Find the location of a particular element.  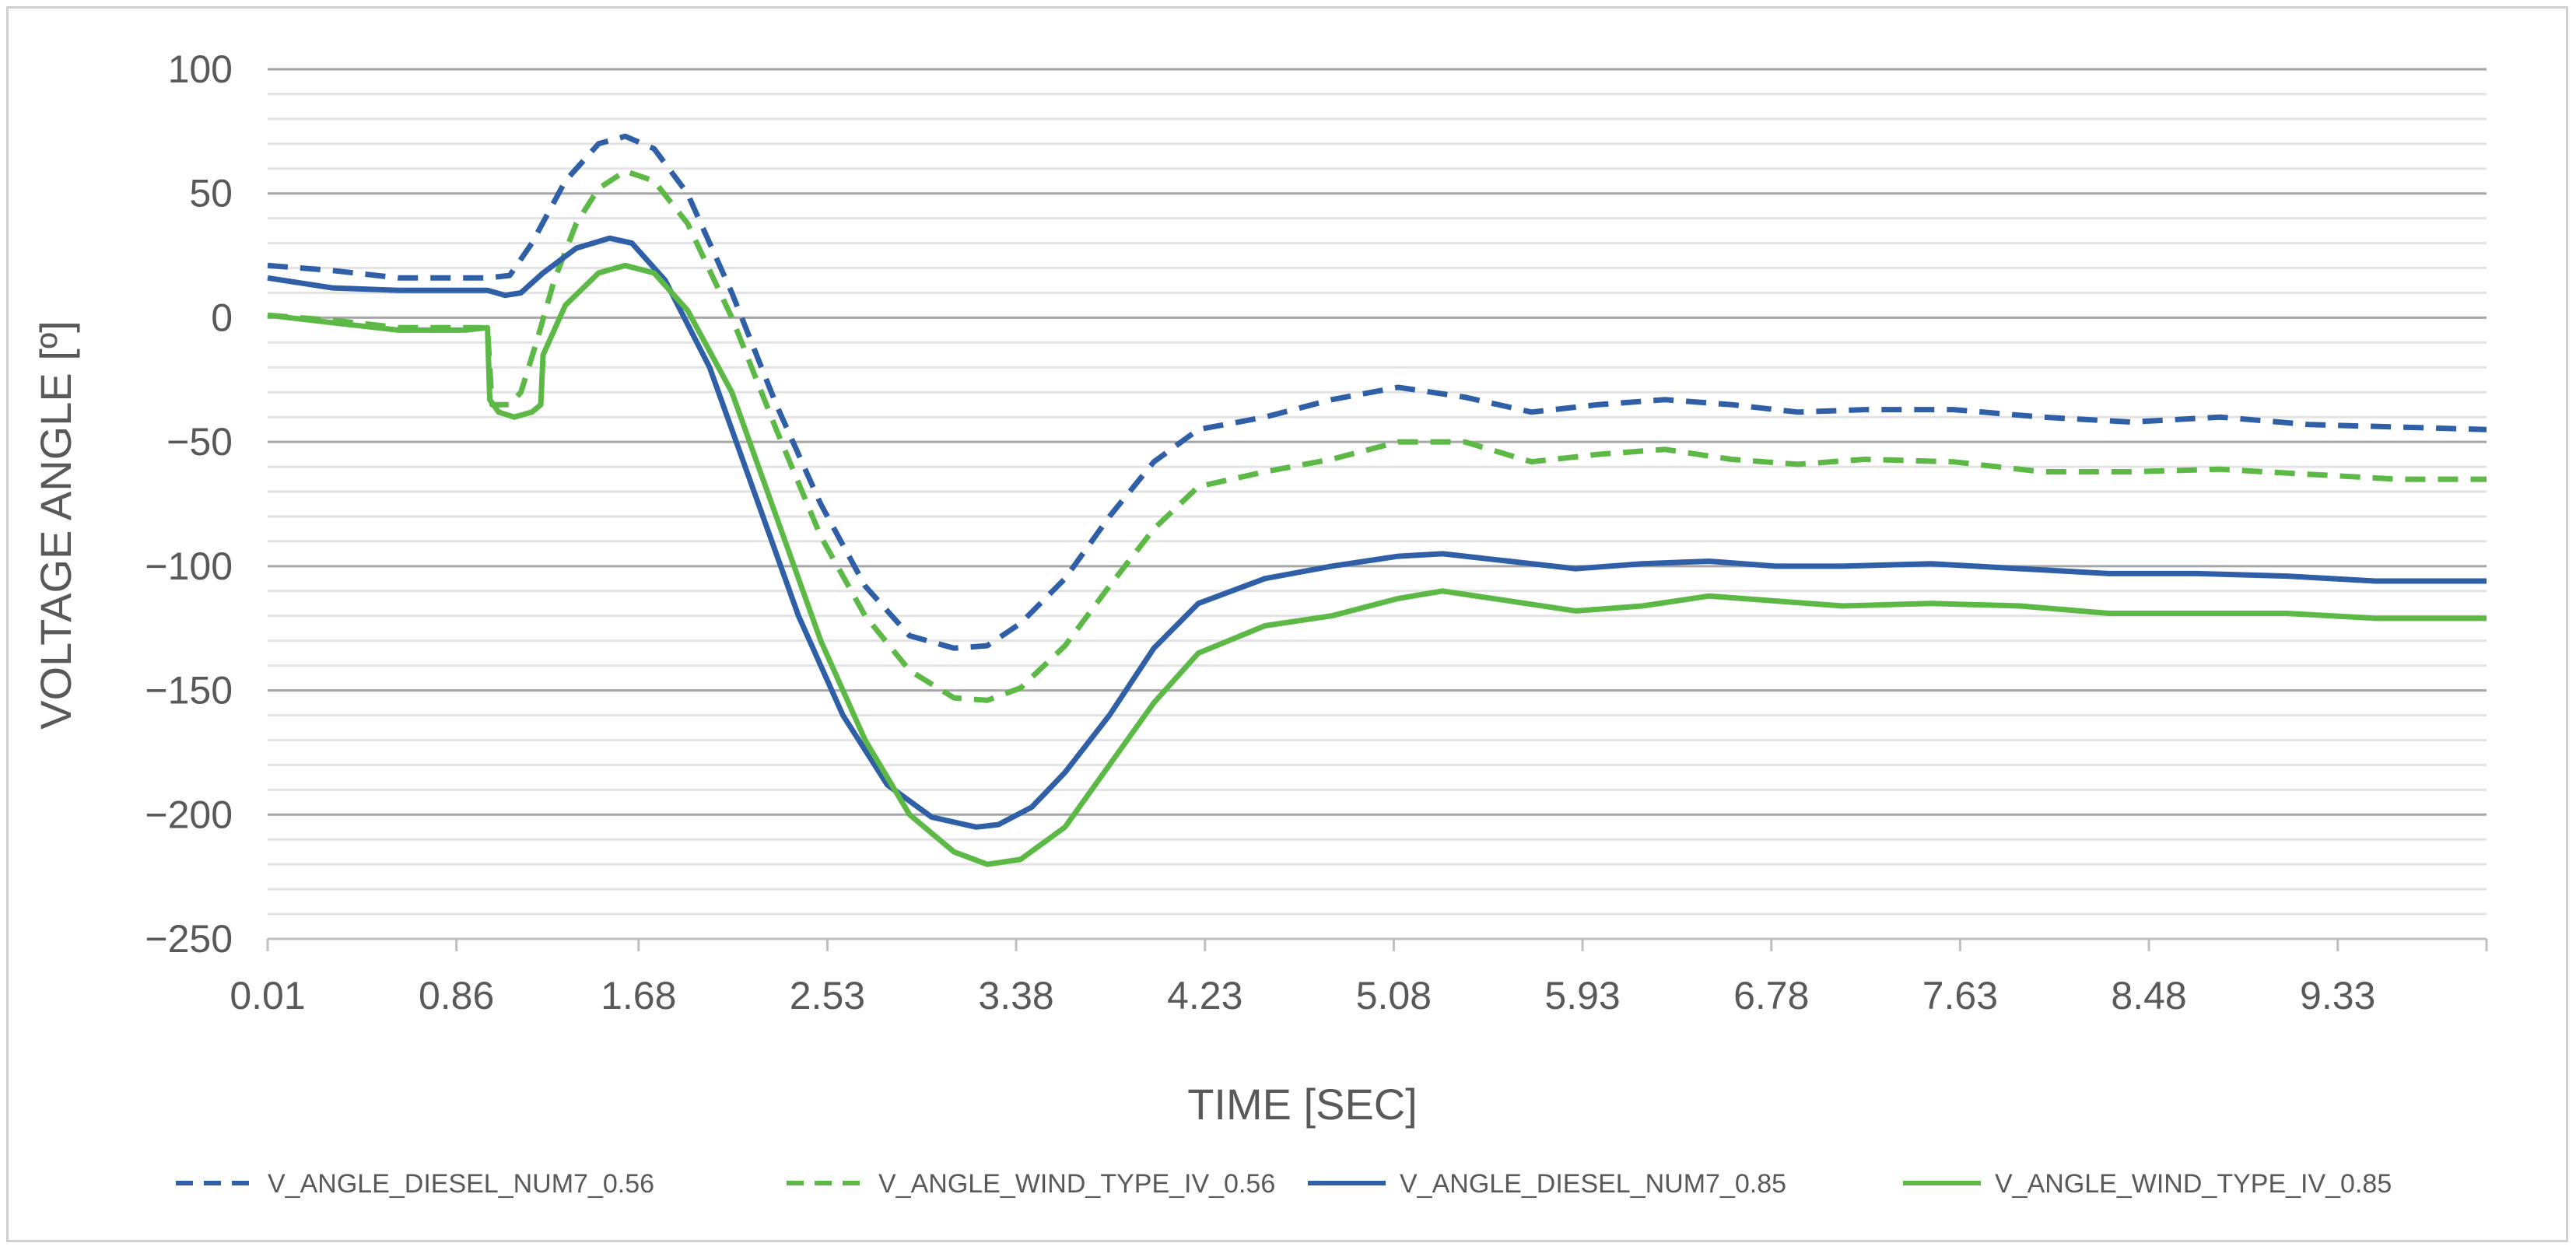

y-tick-label: −250 is located at coordinates (189, 939).